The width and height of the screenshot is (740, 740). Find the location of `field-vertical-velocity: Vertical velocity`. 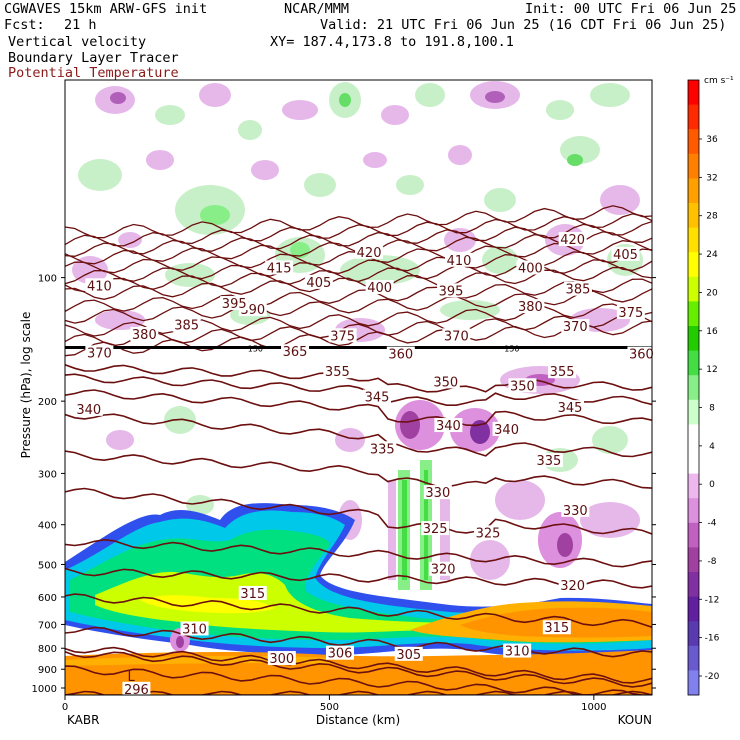

field-vertical-velocity: Vertical velocity is located at coordinates (77, 42).